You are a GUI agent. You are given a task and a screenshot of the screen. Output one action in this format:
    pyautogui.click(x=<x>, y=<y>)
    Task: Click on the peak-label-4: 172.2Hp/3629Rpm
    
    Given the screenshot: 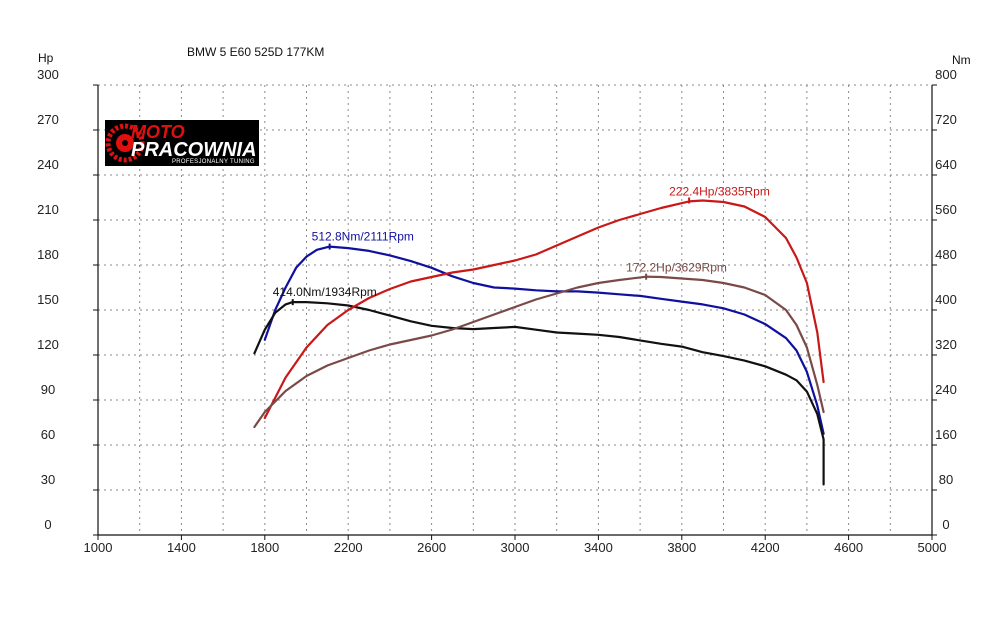 What is the action you would take?
    pyautogui.click(x=676, y=268)
    